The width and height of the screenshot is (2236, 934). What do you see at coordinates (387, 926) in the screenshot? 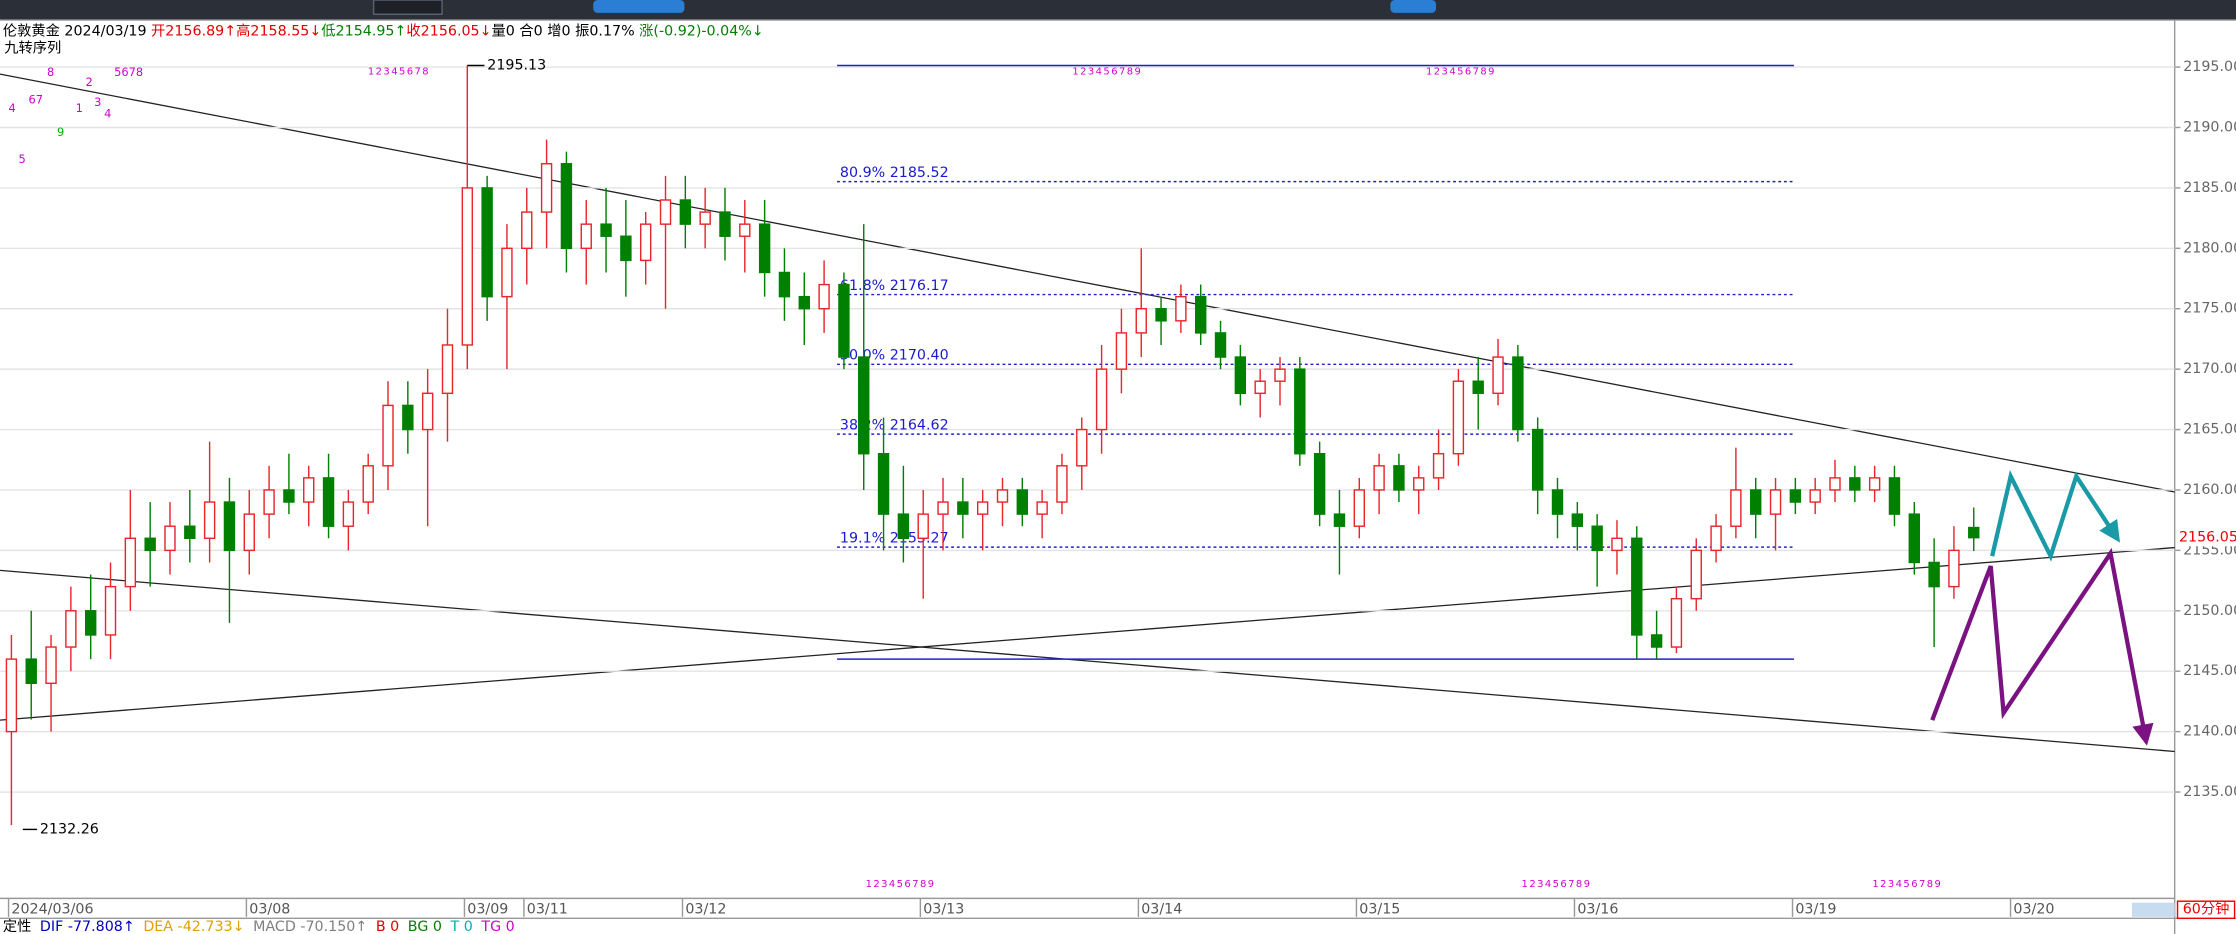
I see `indicator-item: B 0` at bounding box center [387, 926].